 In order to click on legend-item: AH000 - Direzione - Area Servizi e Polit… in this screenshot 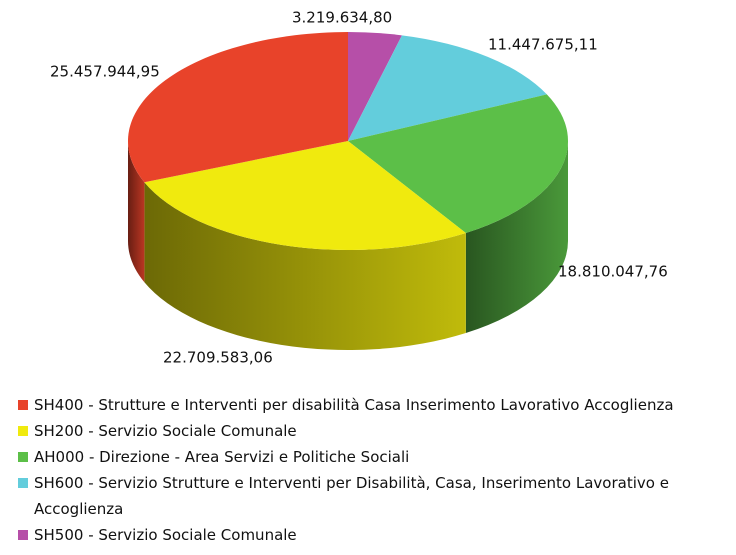, I will do `click(374, 457)`.